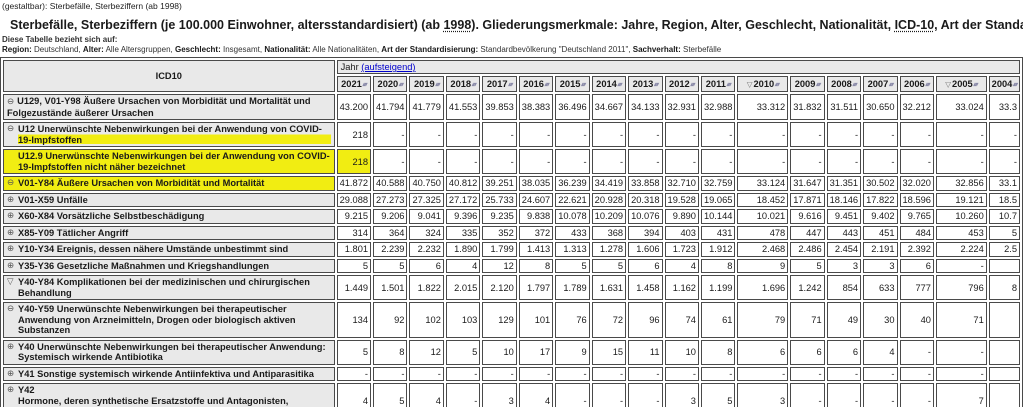 The image size is (1023, 407). I want to click on year-label: 2012, so click(679, 84).